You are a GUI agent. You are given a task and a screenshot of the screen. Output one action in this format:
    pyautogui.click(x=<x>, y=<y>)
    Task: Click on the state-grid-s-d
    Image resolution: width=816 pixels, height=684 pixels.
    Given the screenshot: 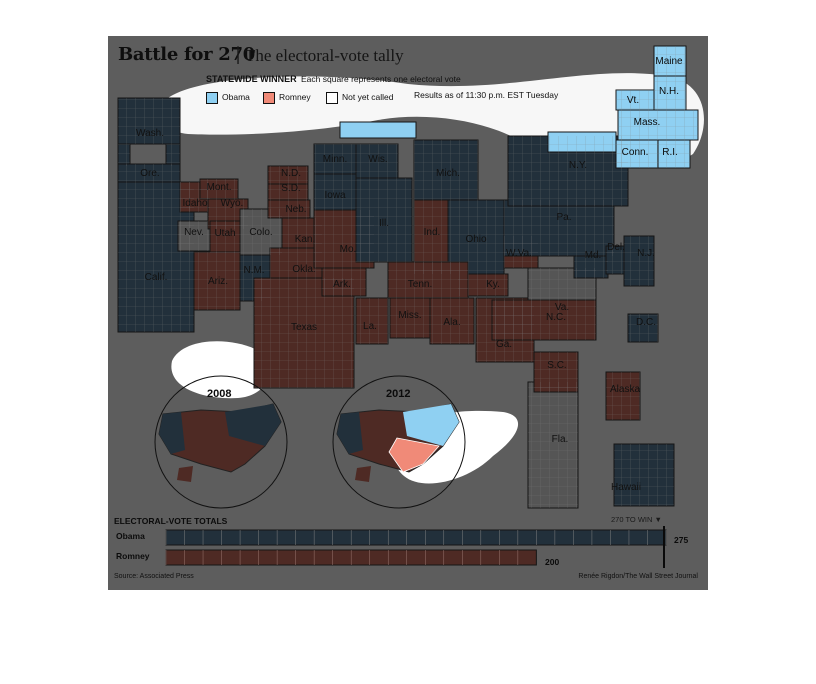 What is the action you would take?
    pyautogui.click(x=288, y=192)
    